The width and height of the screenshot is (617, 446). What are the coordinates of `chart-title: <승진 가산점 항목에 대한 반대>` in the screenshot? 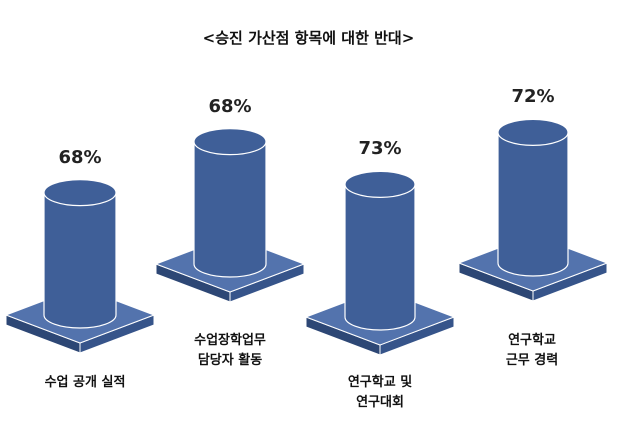 It's located at (308, 38).